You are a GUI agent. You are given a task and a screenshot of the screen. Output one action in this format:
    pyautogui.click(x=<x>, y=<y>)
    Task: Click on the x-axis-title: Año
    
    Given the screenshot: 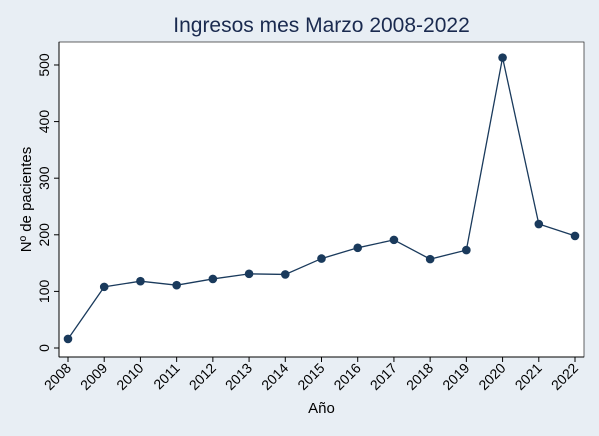 What is the action you would take?
    pyautogui.click(x=321, y=408)
    